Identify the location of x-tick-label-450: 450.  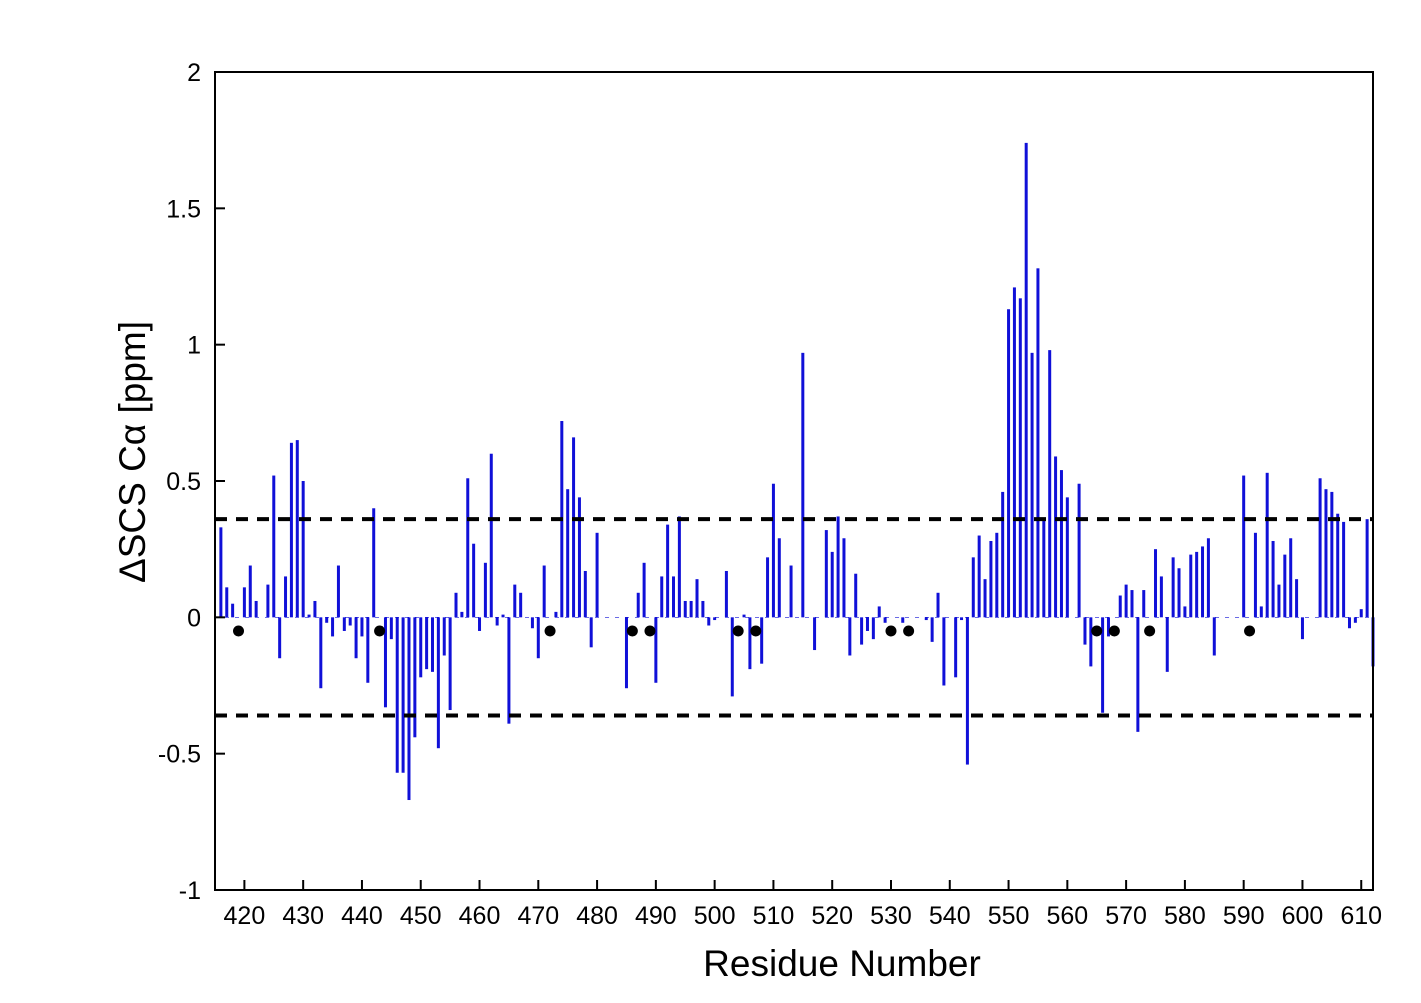
(421, 916).